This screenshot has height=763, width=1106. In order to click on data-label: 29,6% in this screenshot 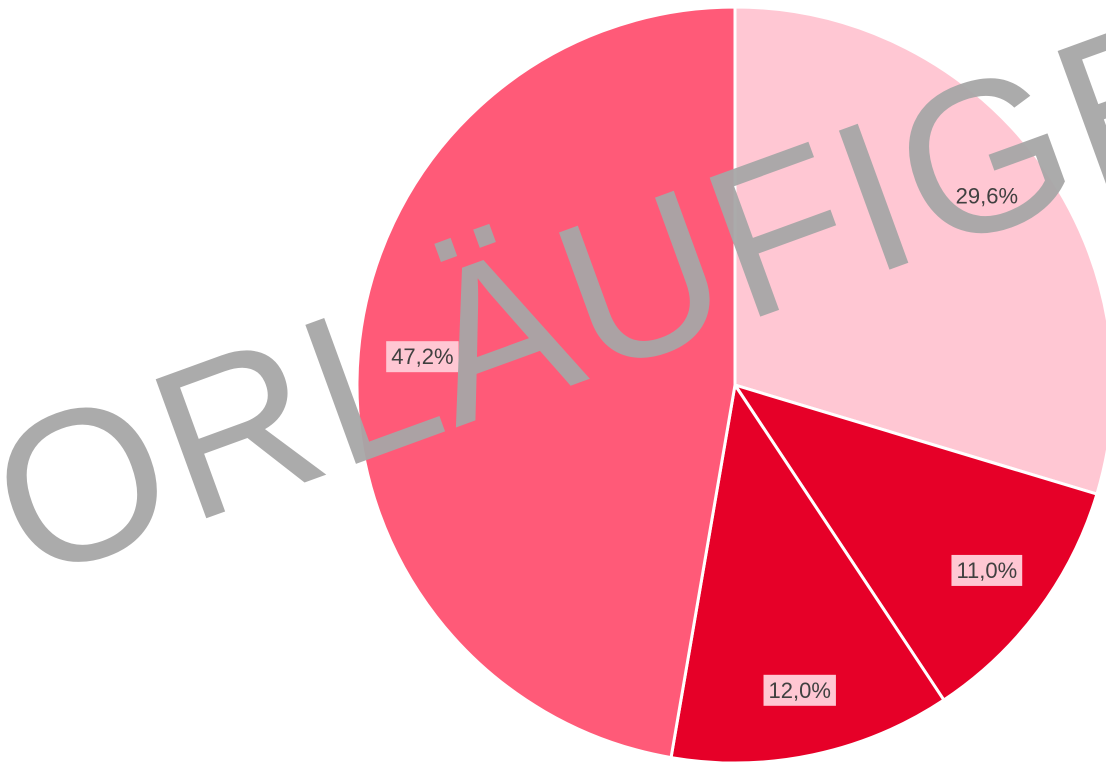, I will do `click(987, 196)`.